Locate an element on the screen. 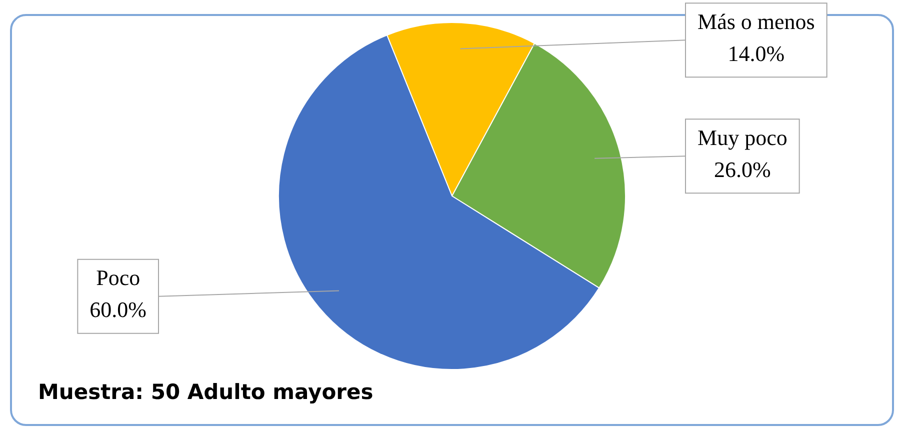 The width and height of the screenshot is (904, 430). slice-label: Poco is located at coordinates (118, 277).